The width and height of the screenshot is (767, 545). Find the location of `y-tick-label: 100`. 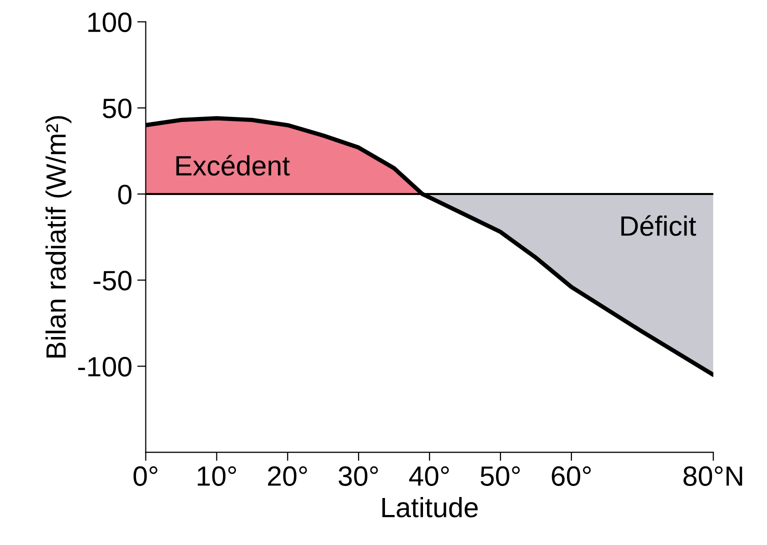

y-tick-label: 100 is located at coordinates (110, 22).